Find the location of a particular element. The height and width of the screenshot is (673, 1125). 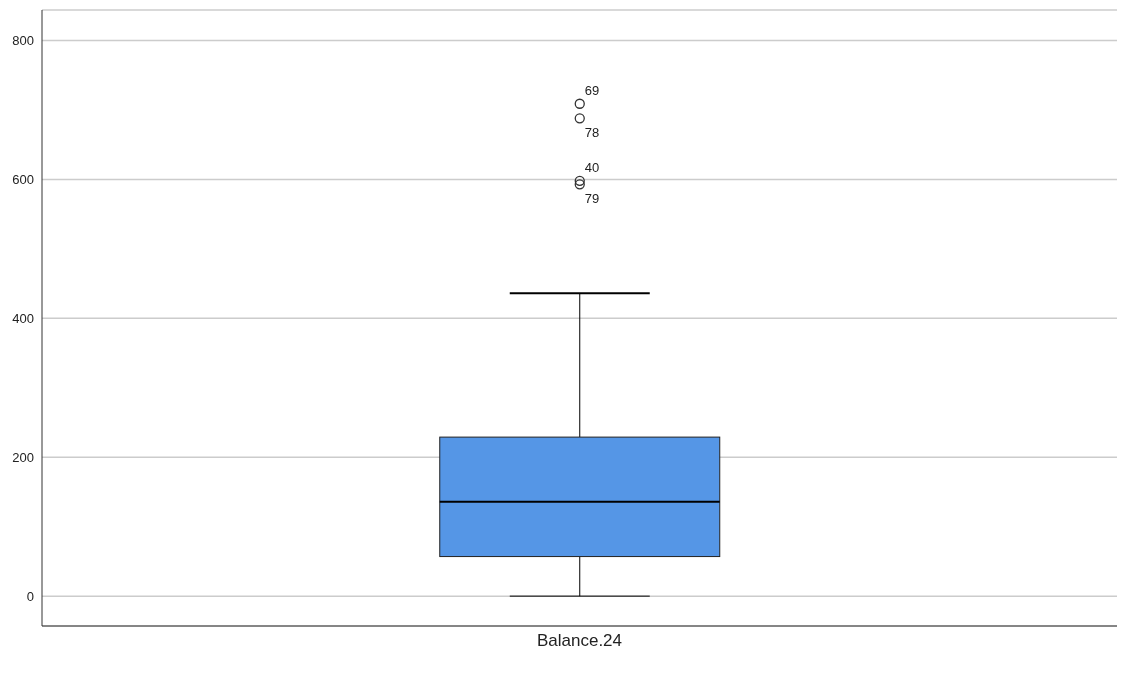

annotation: 69 is located at coordinates (592, 90).